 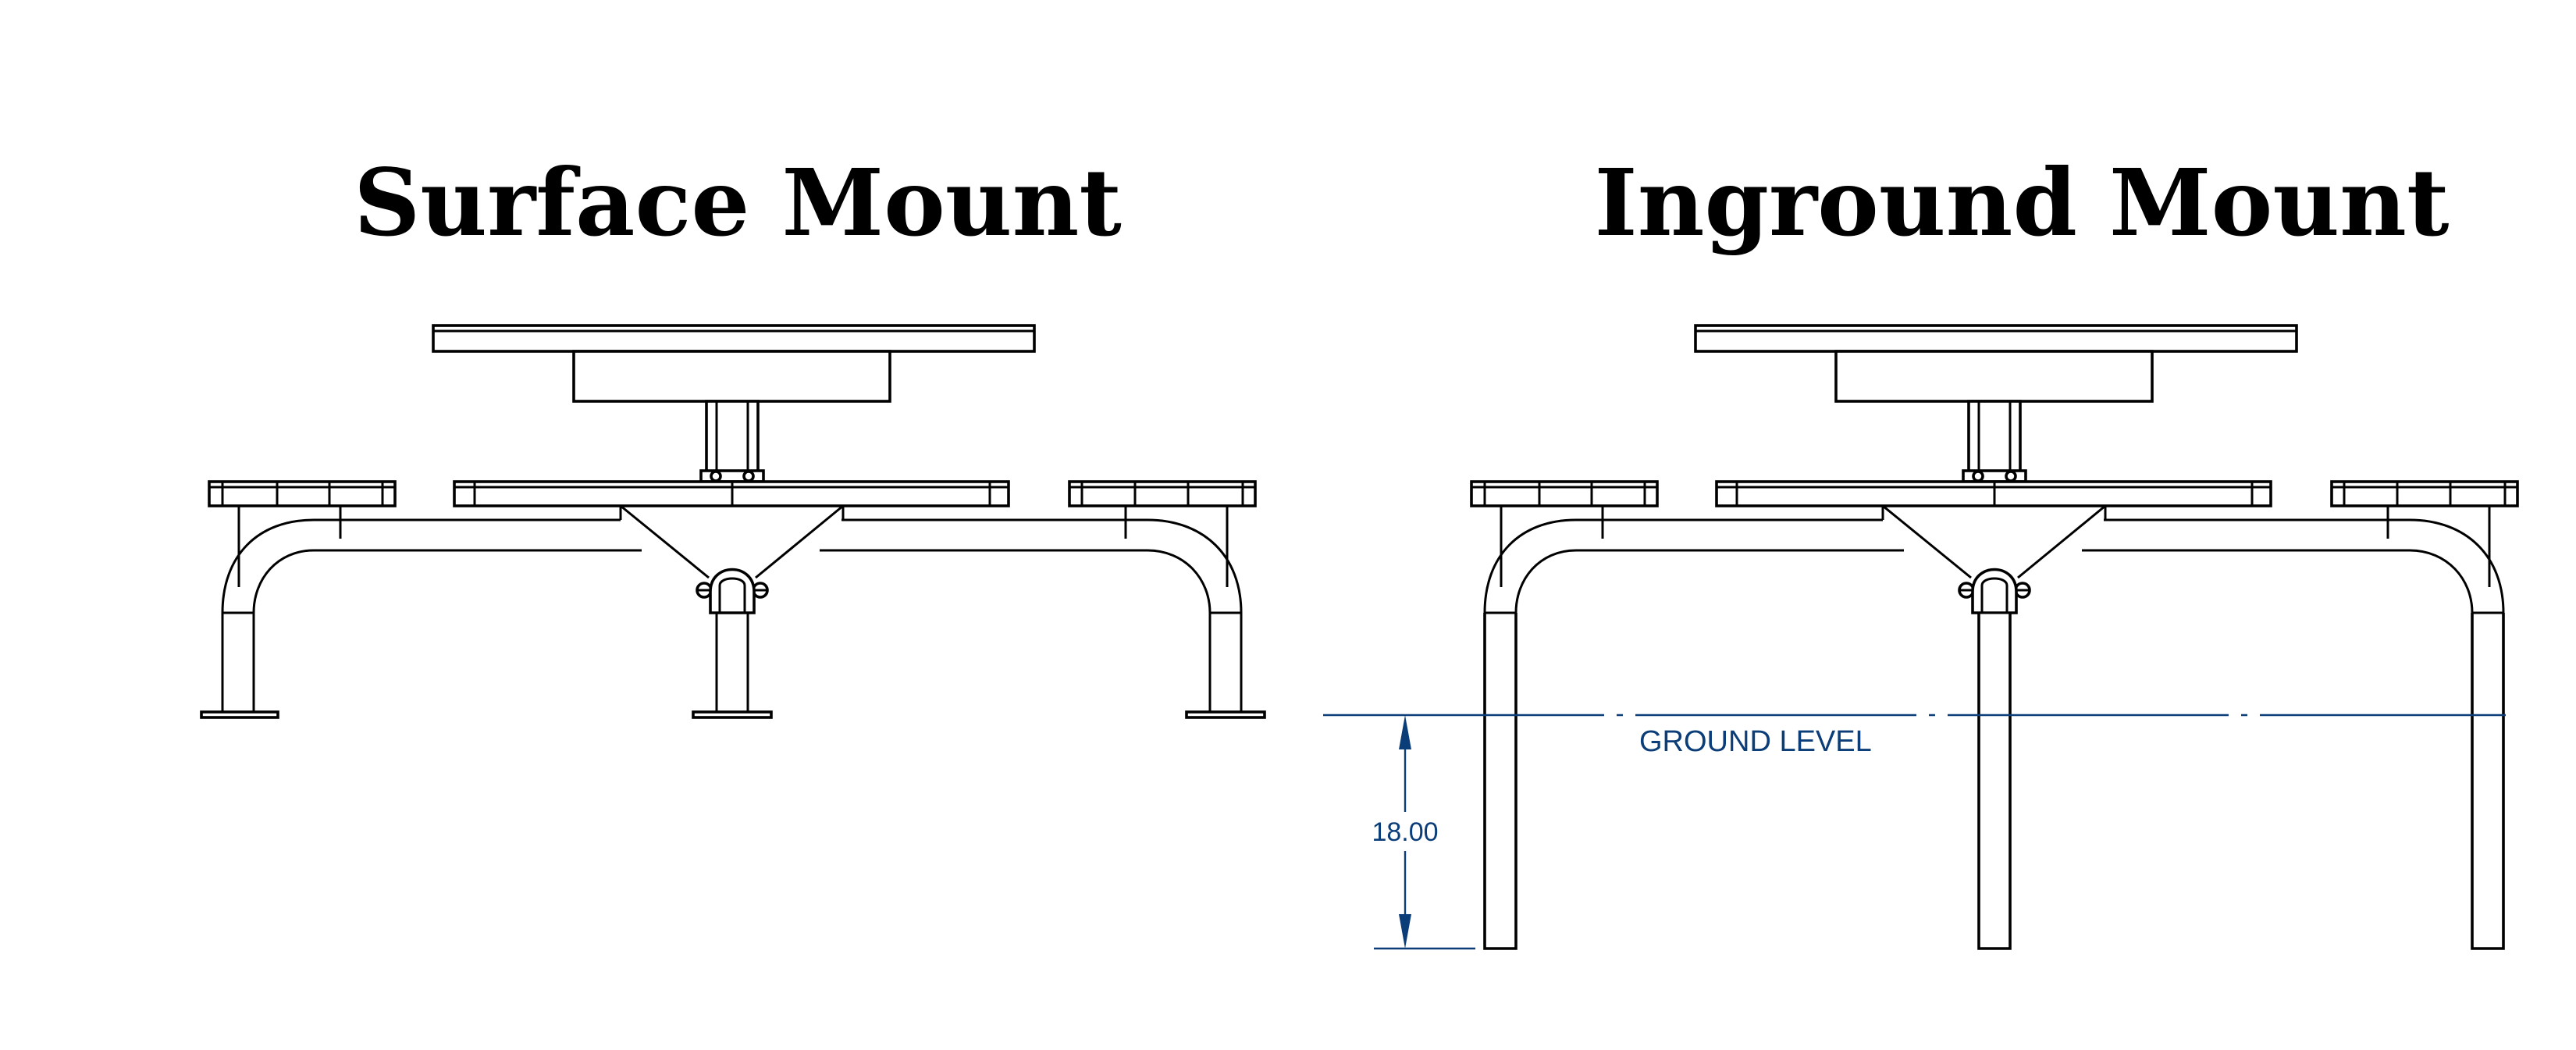 I want to click on inground-mount-title: Inground Mount, so click(x=2022, y=202).